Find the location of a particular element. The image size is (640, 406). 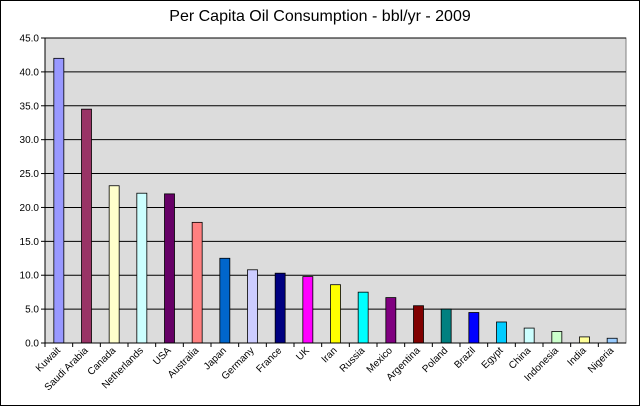

y-tick-label: 15.0 is located at coordinates (30, 242).